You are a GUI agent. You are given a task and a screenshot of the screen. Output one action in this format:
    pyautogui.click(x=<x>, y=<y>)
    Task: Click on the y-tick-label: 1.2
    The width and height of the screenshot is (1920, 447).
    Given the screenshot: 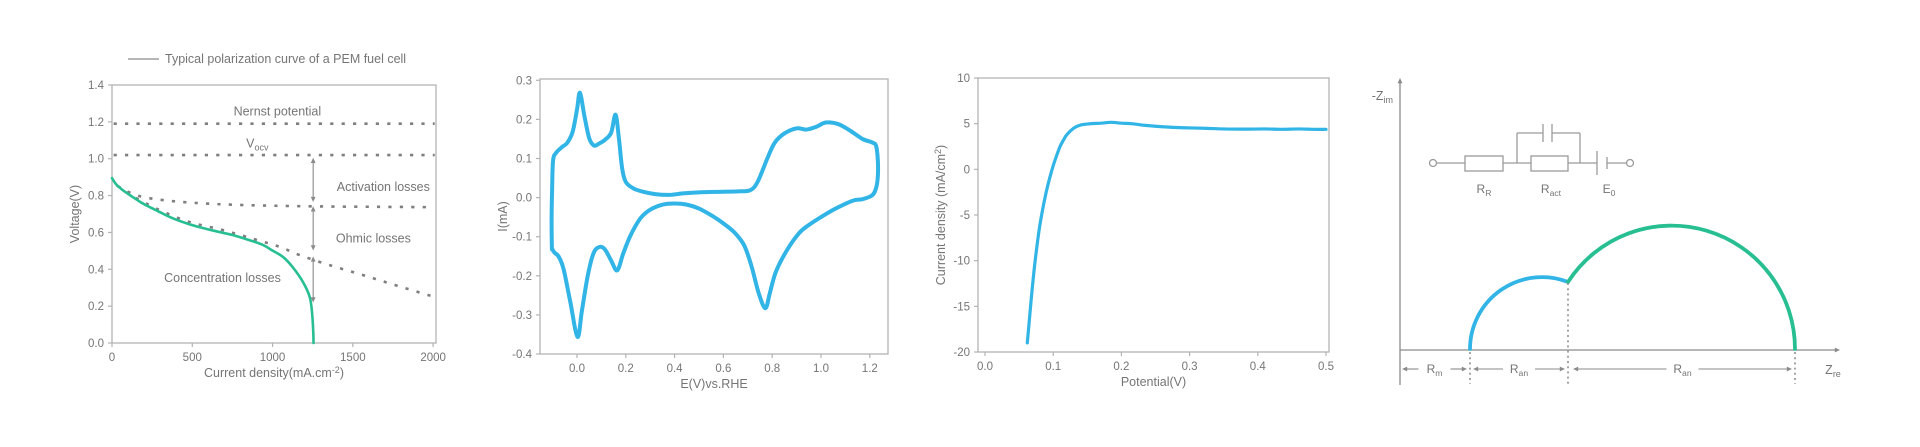 What is the action you would take?
    pyautogui.click(x=96, y=123)
    